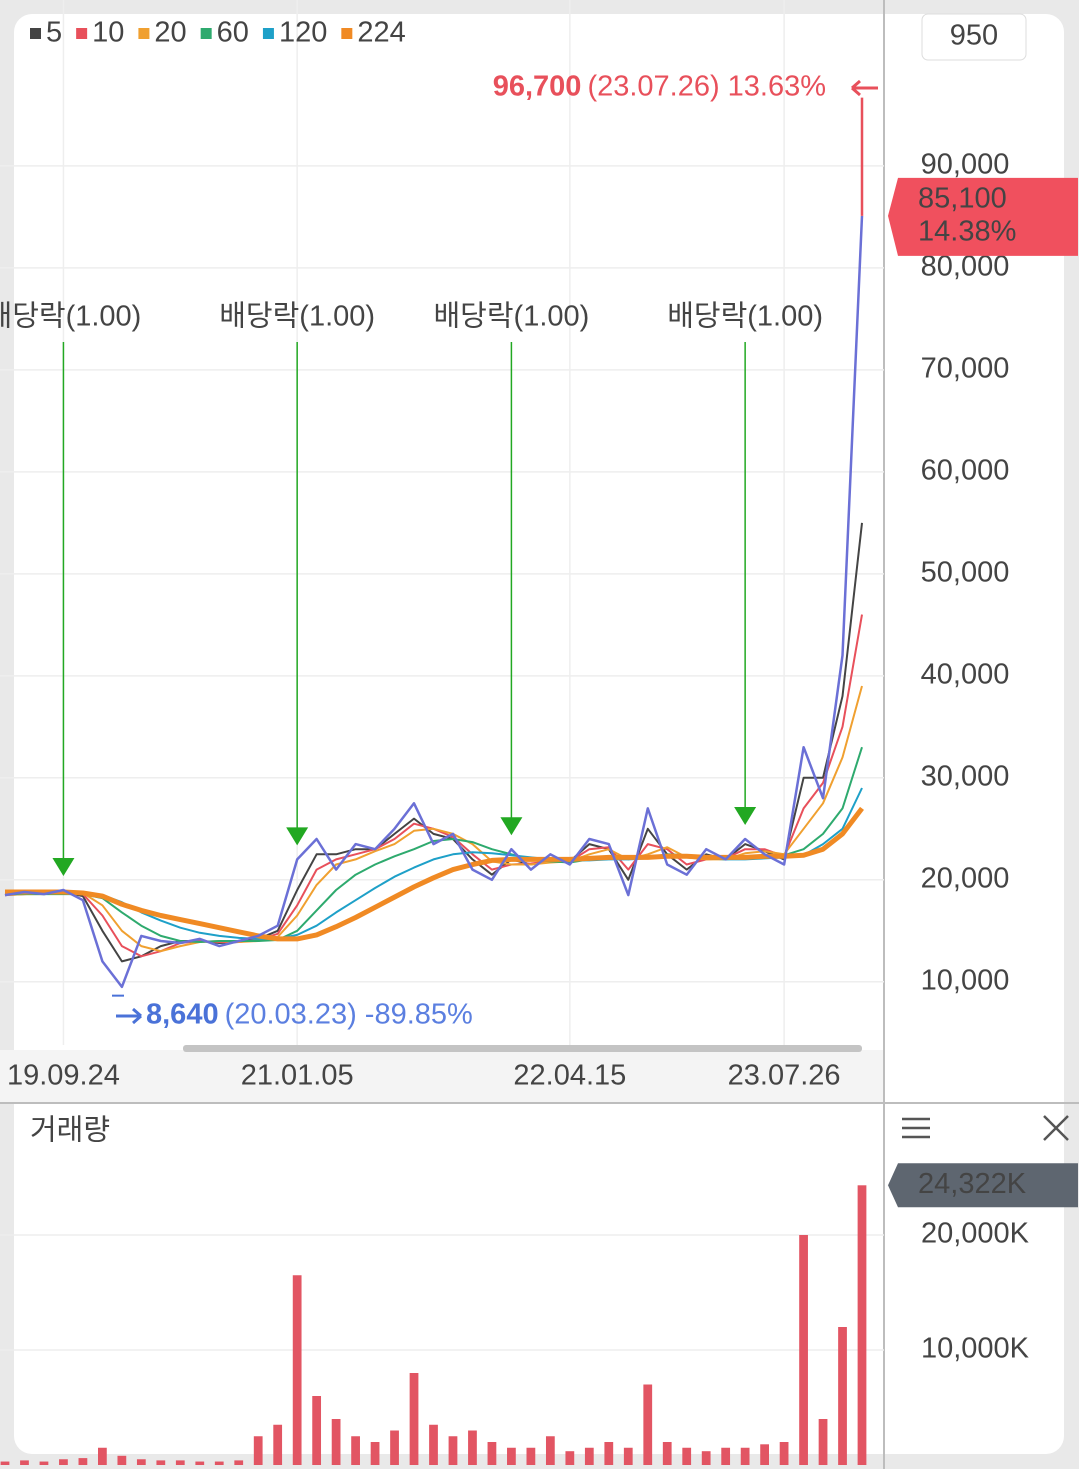 This screenshot has width=1079, height=1469. What do you see at coordinates (63, 1076) in the screenshot?
I see `x-tick-label: 19.09.24` at bounding box center [63, 1076].